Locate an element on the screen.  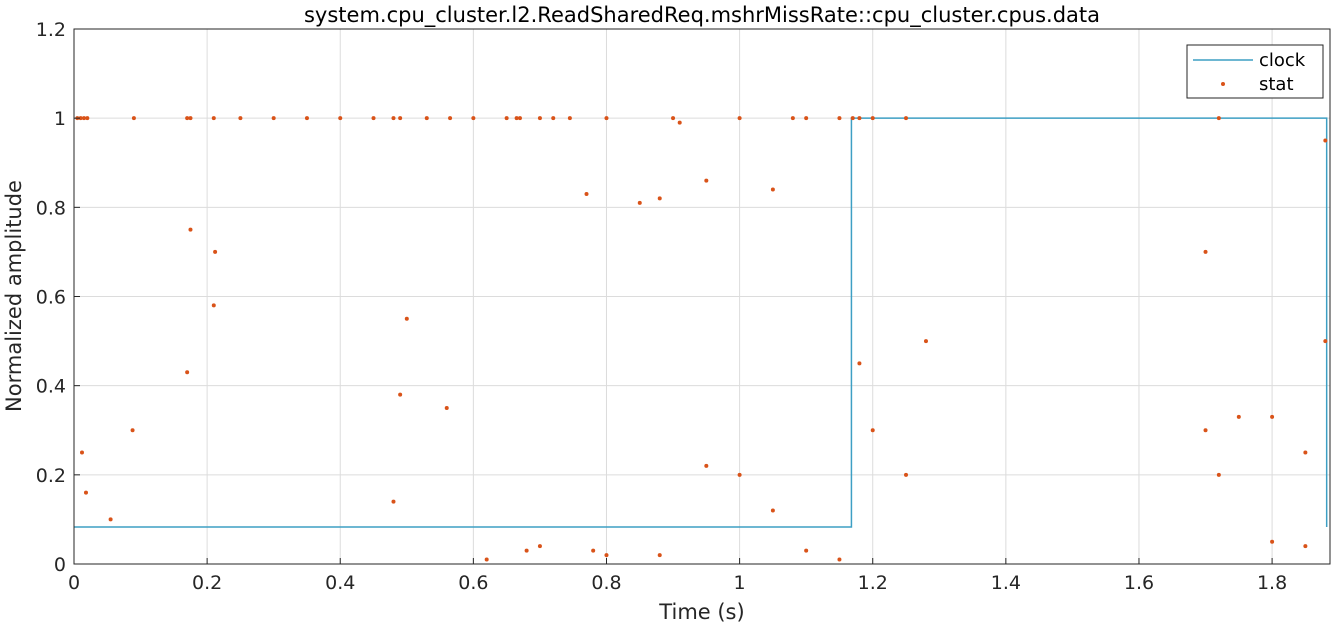
x-tick-label: 0 is located at coordinates (74, 583).